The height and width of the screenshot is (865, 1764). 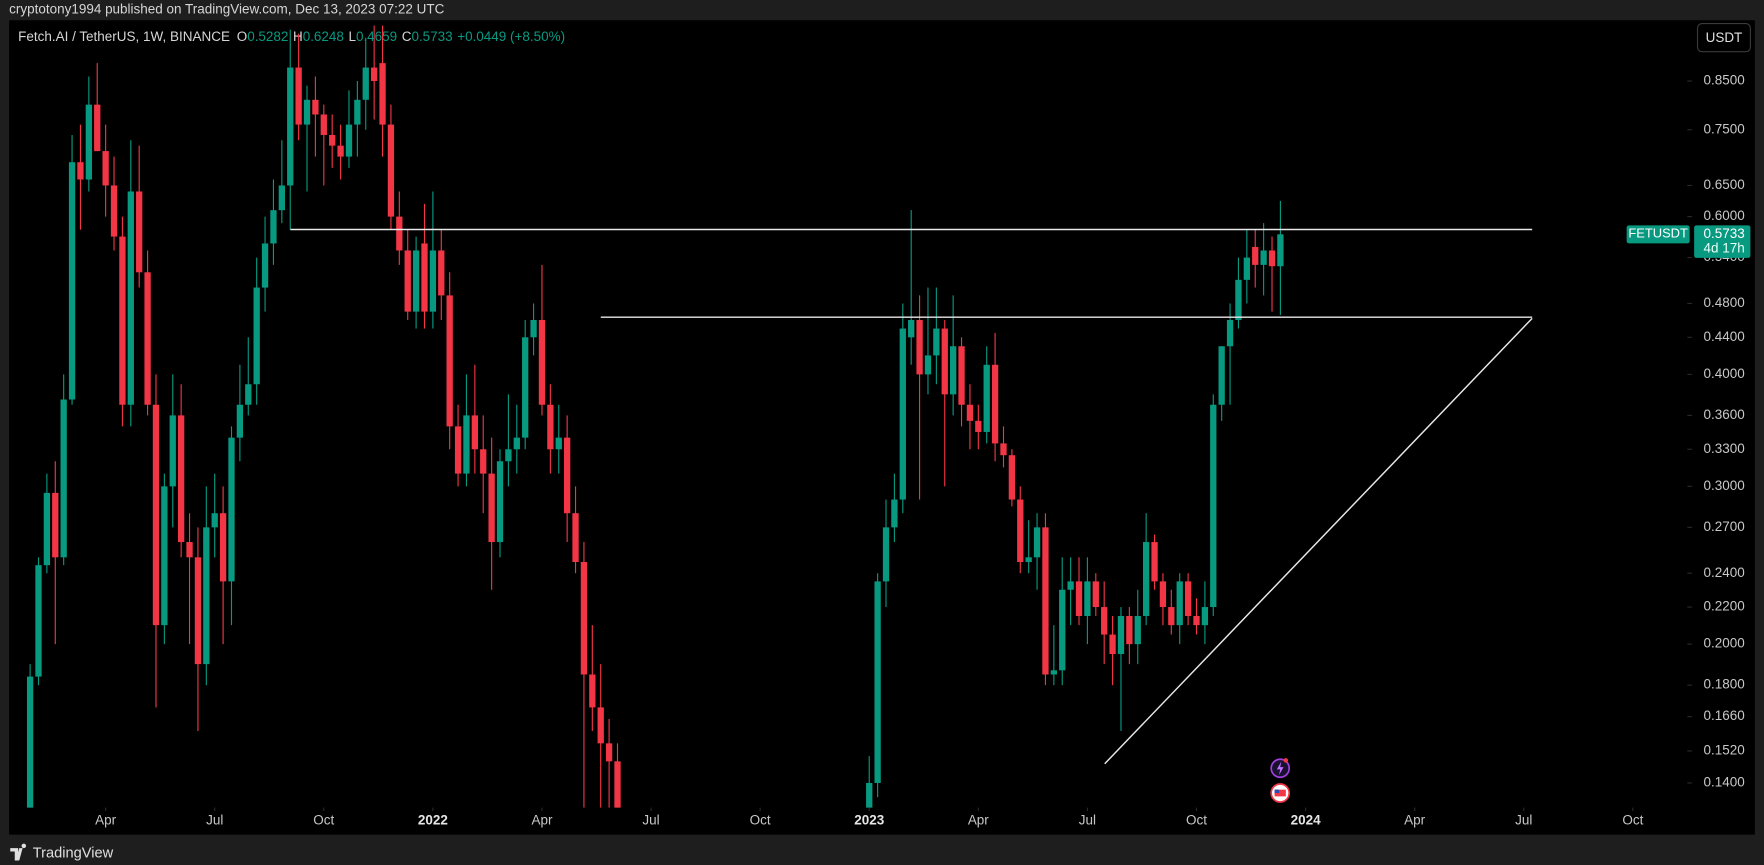 What do you see at coordinates (1280, 793) in the screenshot?
I see `flag` at bounding box center [1280, 793].